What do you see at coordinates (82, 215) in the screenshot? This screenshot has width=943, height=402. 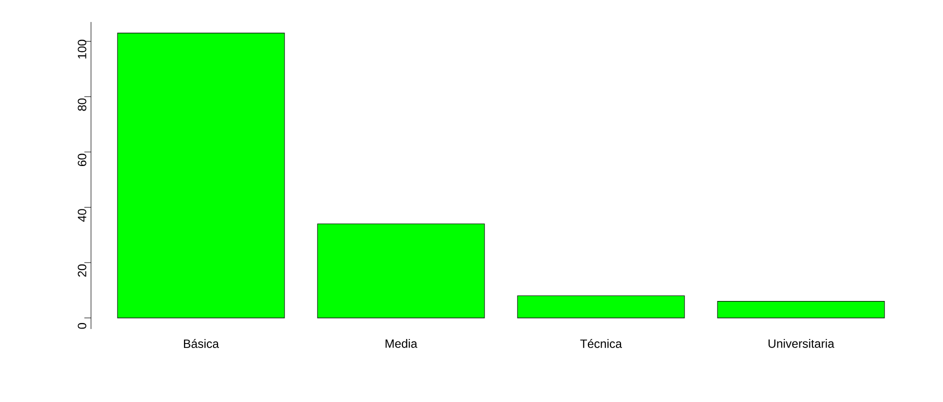 I see `y-tick-label: 40` at bounding box center [82, 215].